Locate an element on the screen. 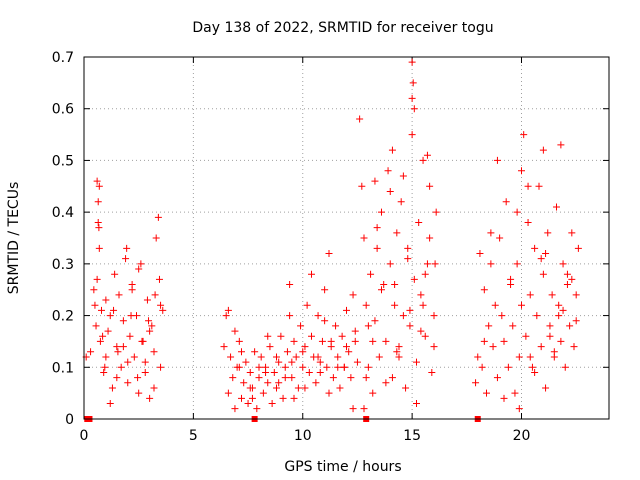  x-tick-label: 5 is located at coordinates (193, 436).